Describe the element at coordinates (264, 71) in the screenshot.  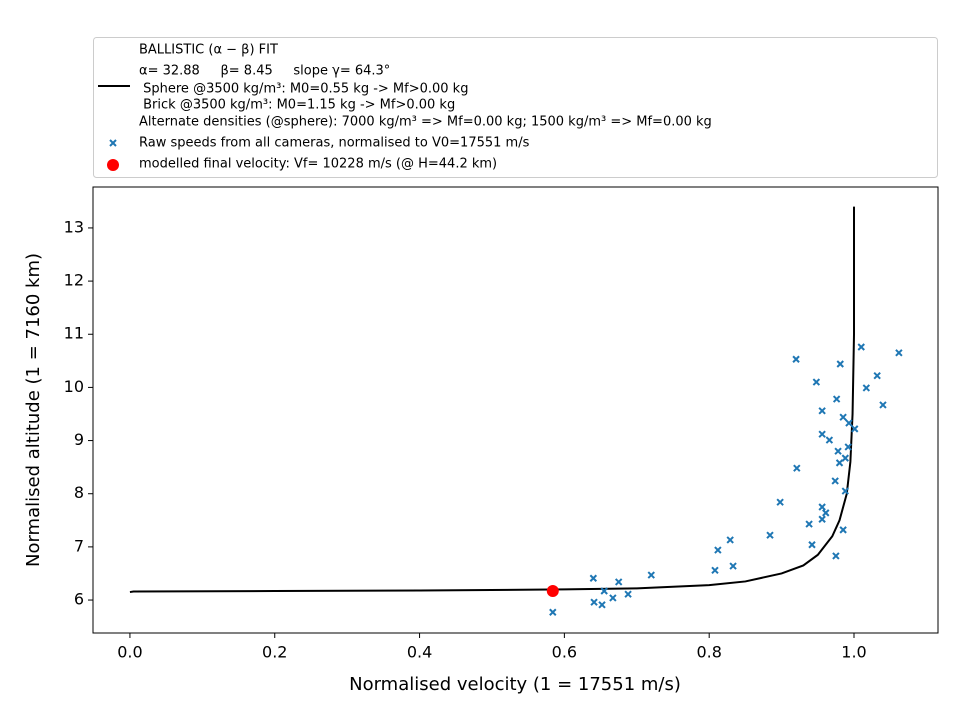
I see `legend-text: α= 32.88 β= 8.45 slope γ= 64.3°` at that location.